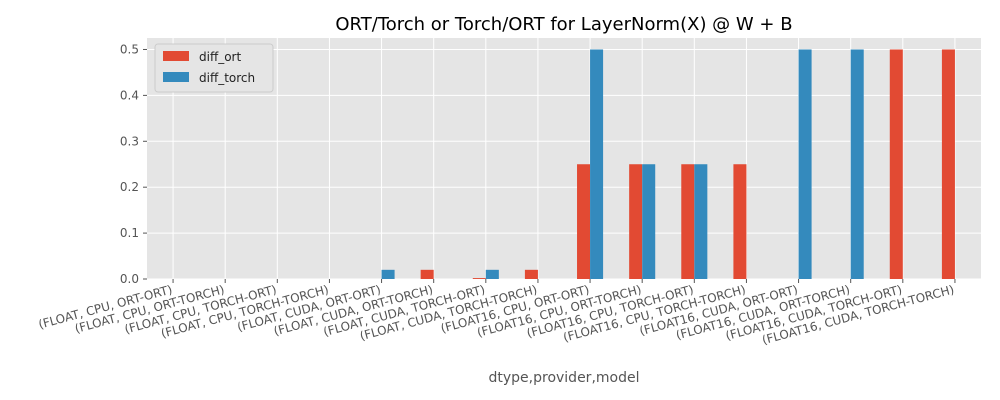  Describe the element at coordinates (564, 378) in the screenshot. I see `x-axis-label: dtype,provider,model` at that location.